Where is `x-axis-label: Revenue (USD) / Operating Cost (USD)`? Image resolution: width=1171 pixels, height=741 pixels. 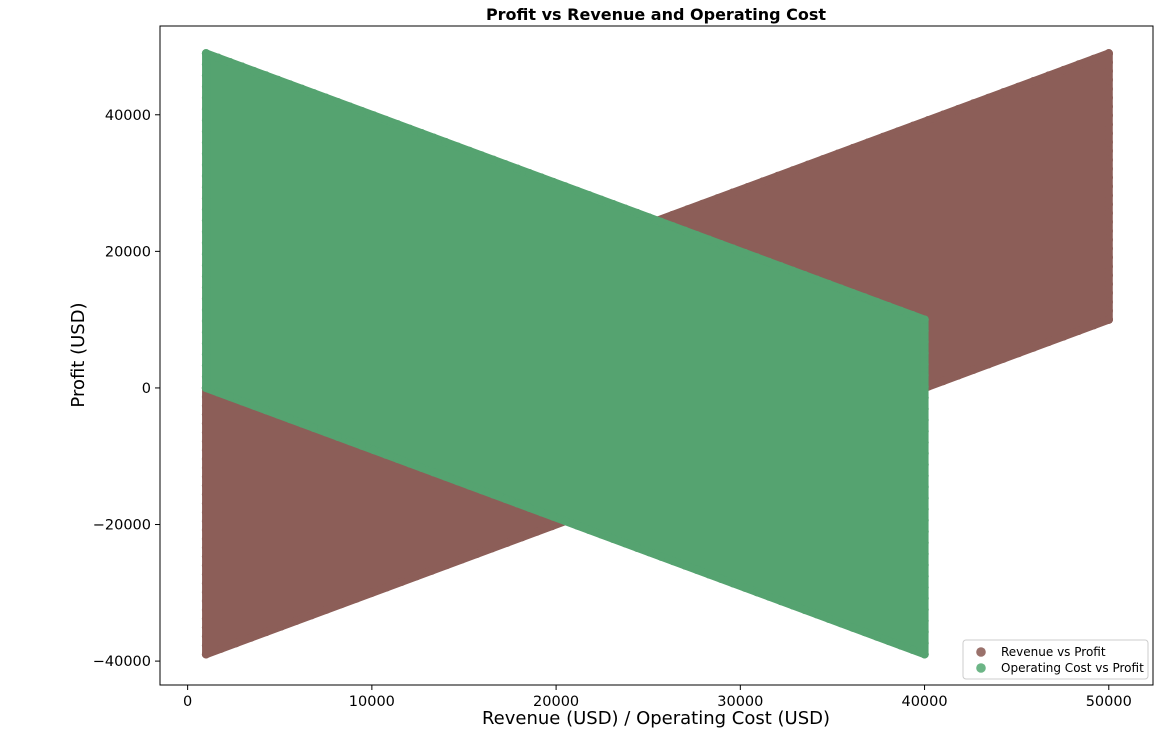
x-axis-label: Revenue (USD) / Operating Cost (USD) is located at coordinates (656, 718).